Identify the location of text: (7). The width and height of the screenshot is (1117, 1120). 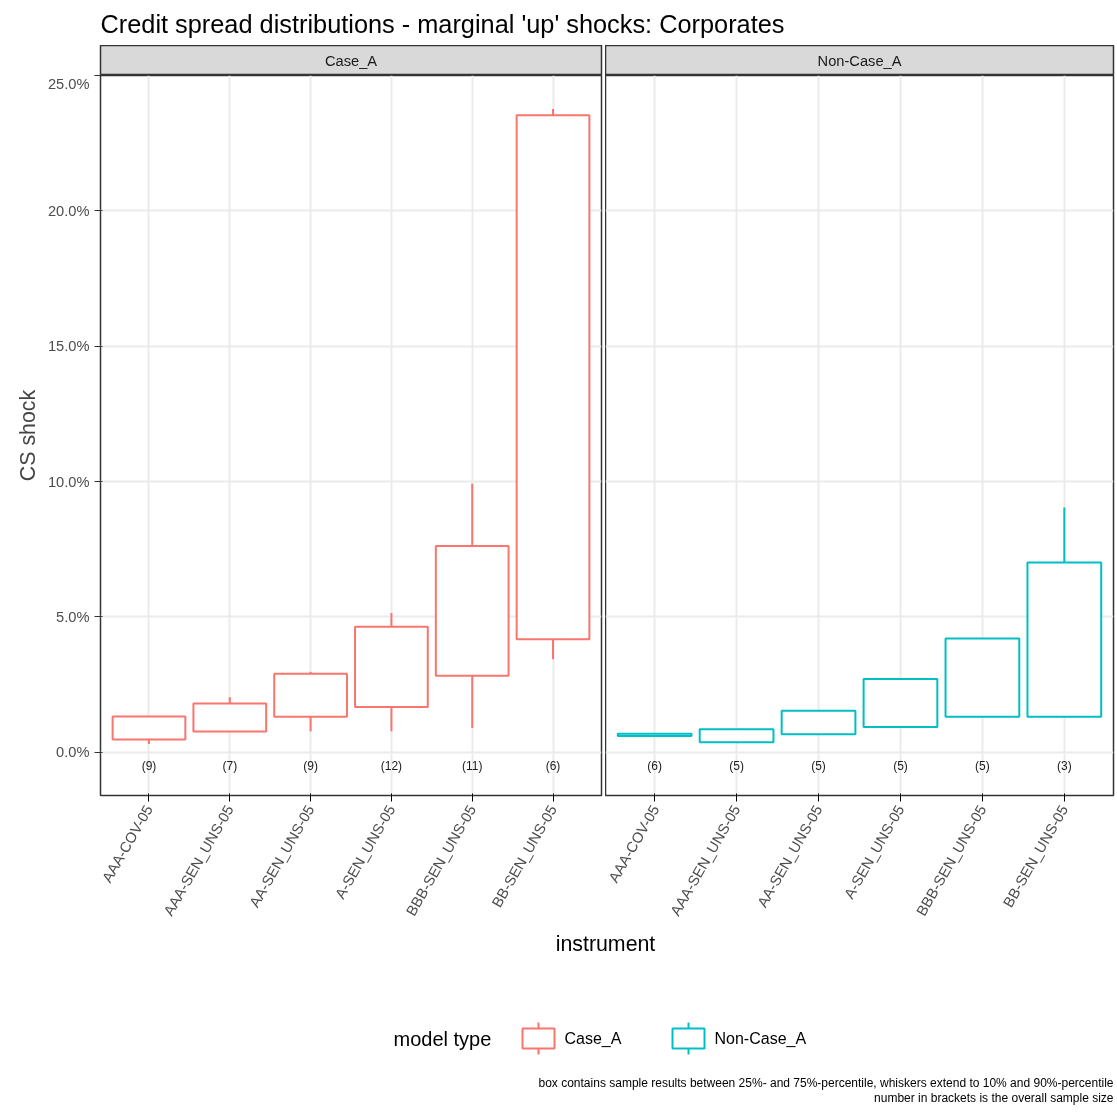
(230, 765).